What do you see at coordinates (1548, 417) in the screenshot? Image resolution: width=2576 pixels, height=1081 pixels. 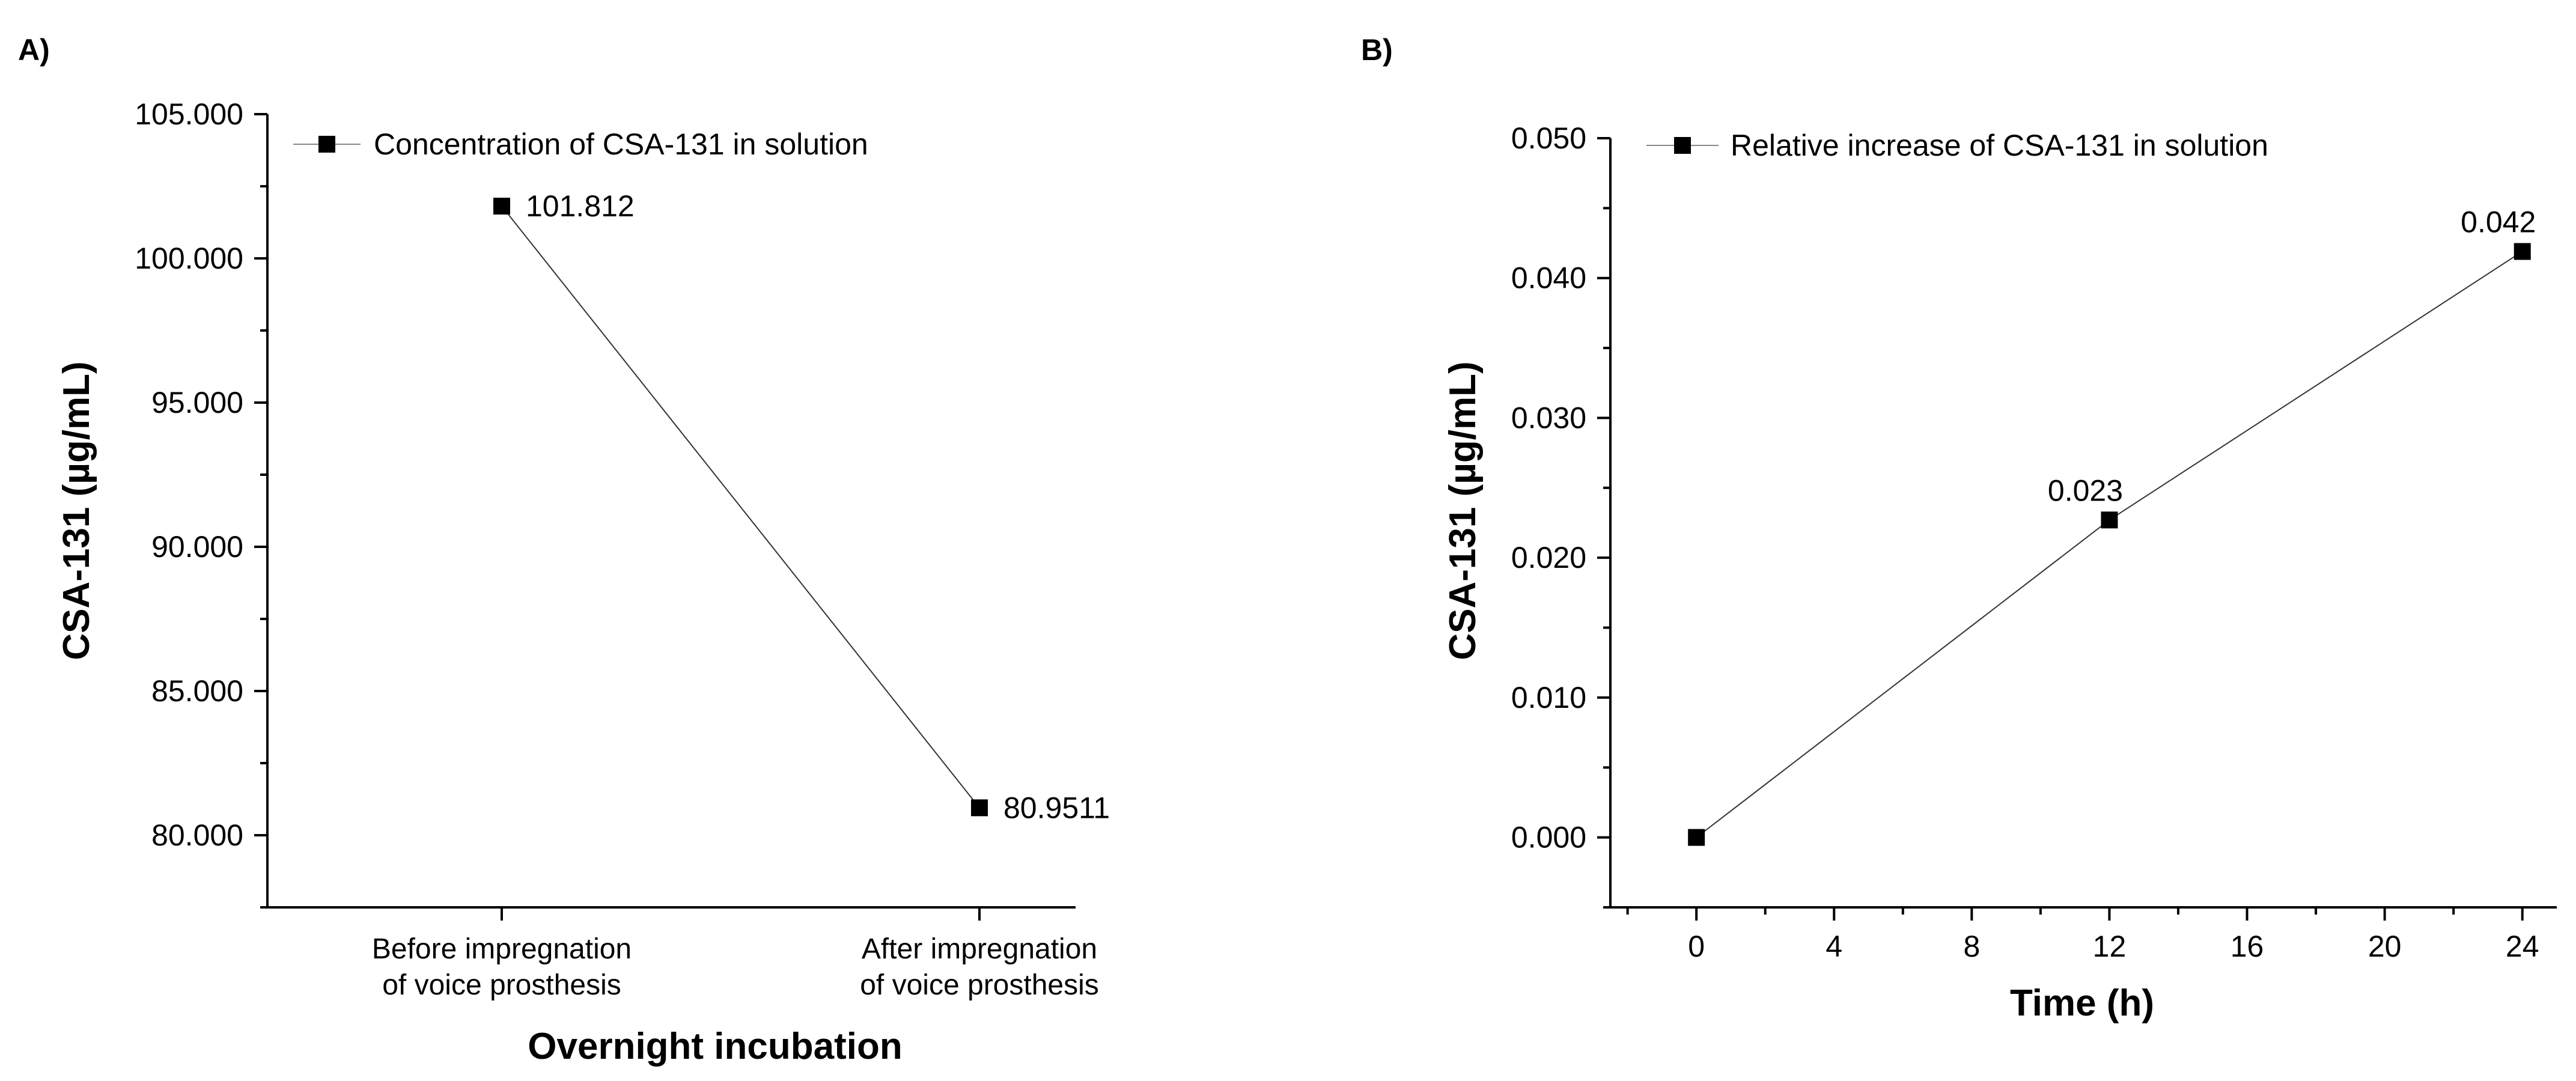 I see `y-tick-label: 0.030` at bounding box center [1548, 417].